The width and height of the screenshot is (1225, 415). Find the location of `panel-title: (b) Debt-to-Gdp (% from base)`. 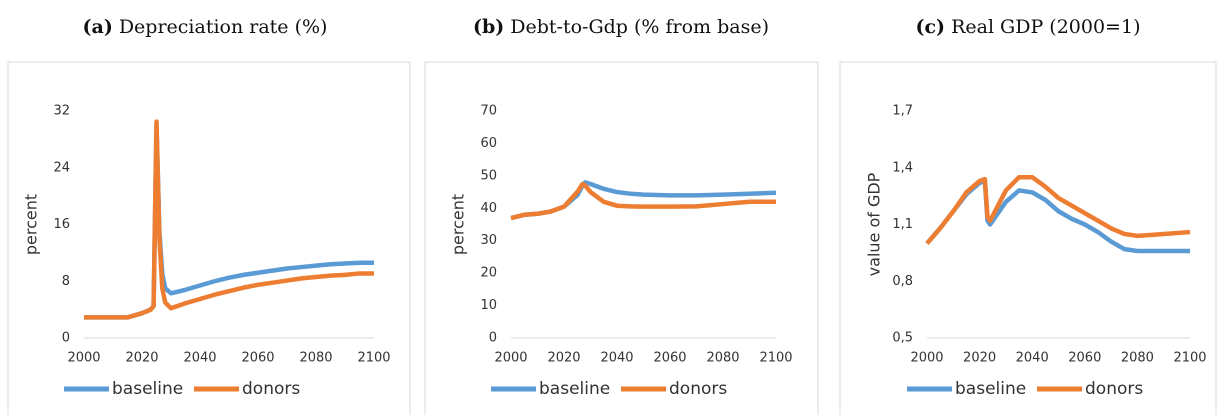

panel-title: (b) Debt-to-Gdp (% from base) is located at coordinates (621, 27).